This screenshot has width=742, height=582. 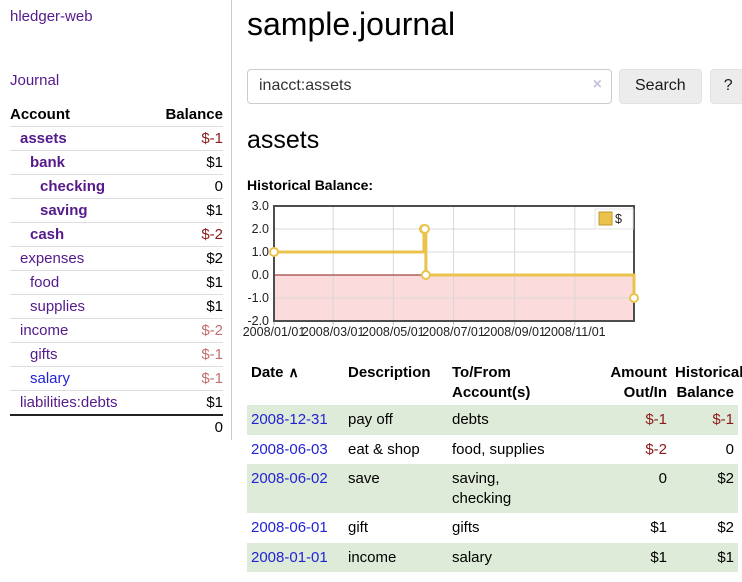 What do you see at coordinates (575, 332) in the screenshot?
I see `svg-text: 2008/11/01` at bounding box center [575, 332].